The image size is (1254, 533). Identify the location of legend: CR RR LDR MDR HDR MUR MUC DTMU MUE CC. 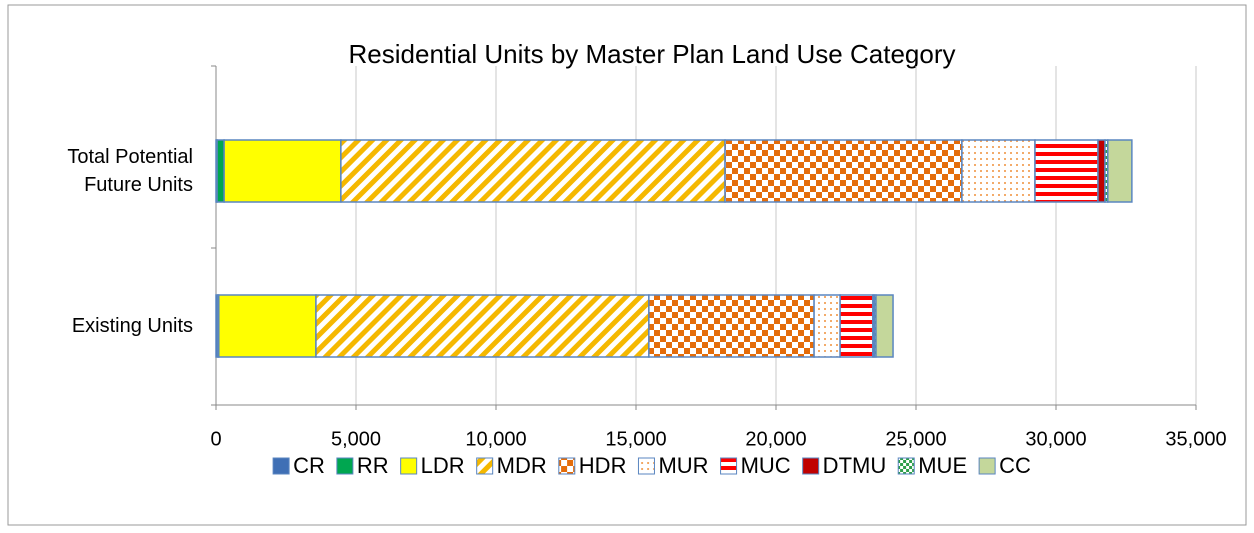
(651, 465).